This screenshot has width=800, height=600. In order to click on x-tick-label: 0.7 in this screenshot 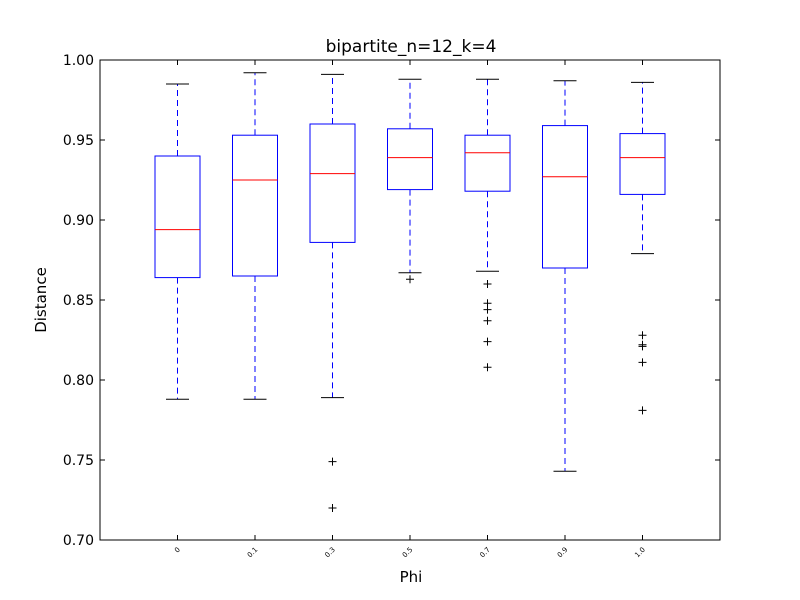, I will do `click(485, 553)`.